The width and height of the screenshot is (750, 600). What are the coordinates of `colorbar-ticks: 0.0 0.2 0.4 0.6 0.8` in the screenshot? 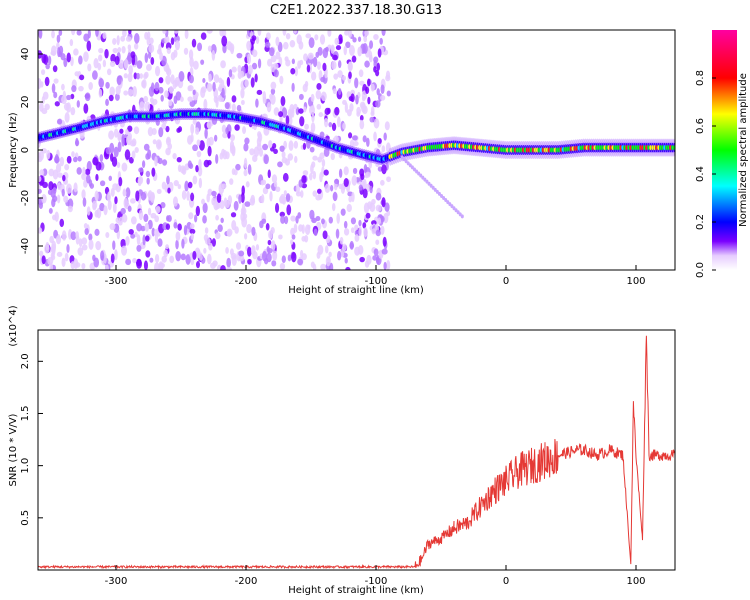 It's located at (705, 174).